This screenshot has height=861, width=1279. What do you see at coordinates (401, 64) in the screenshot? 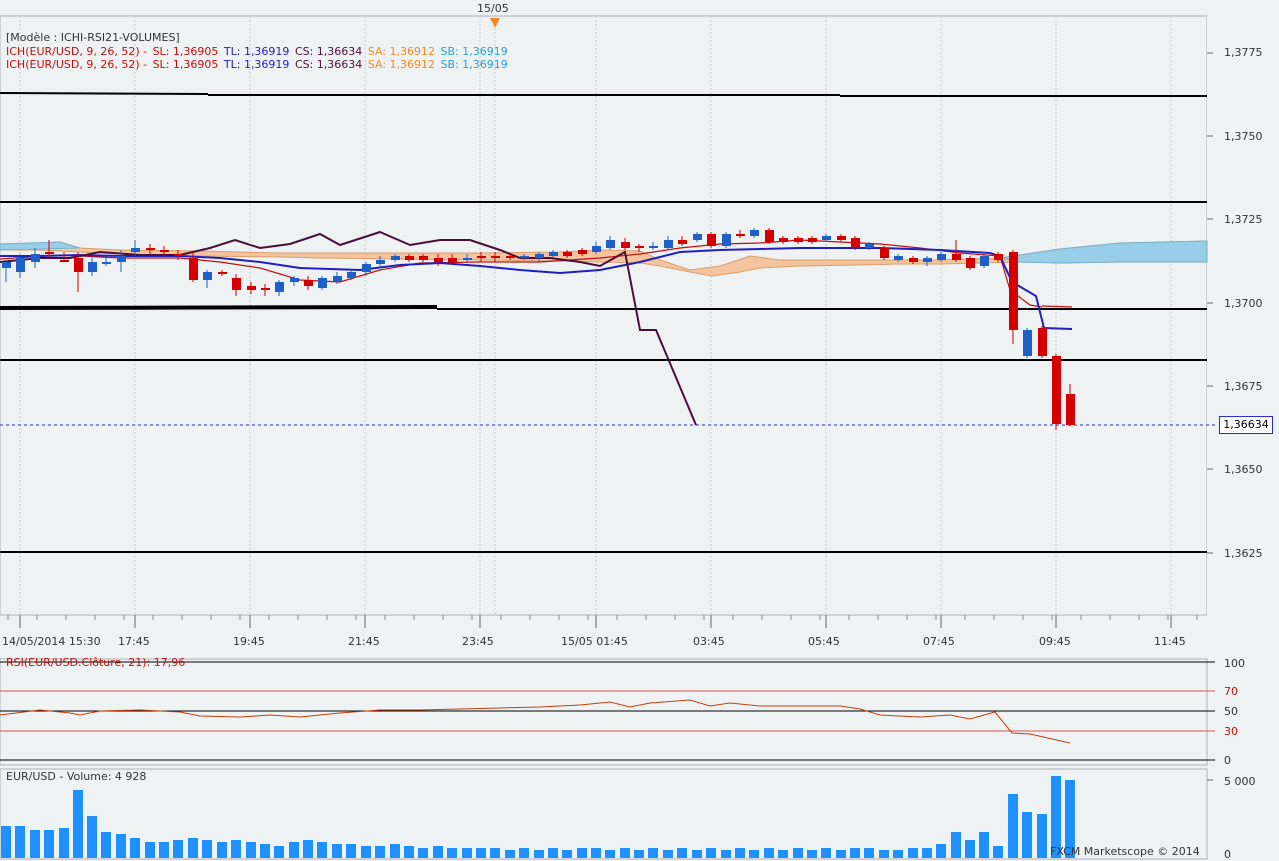
I see `legend-sa: SA: 1,36912` at bounding box center [401, 64].